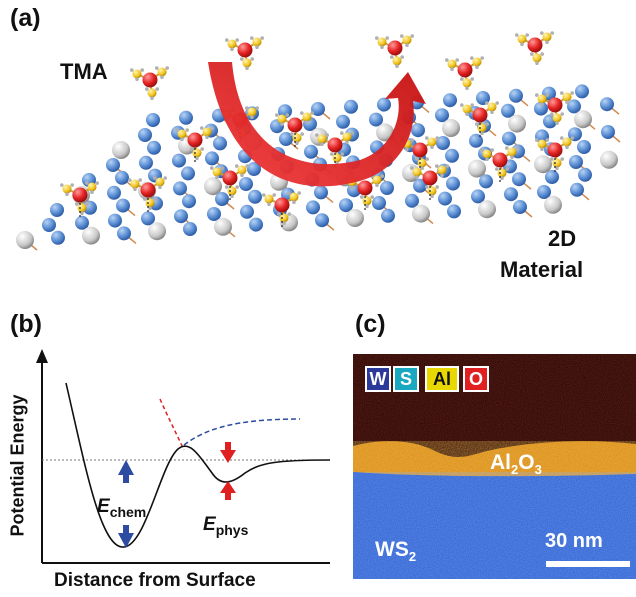  Describe the element at coordinates (542, 269) in the screenshot. I see `material-label-line2: Material` at that location.